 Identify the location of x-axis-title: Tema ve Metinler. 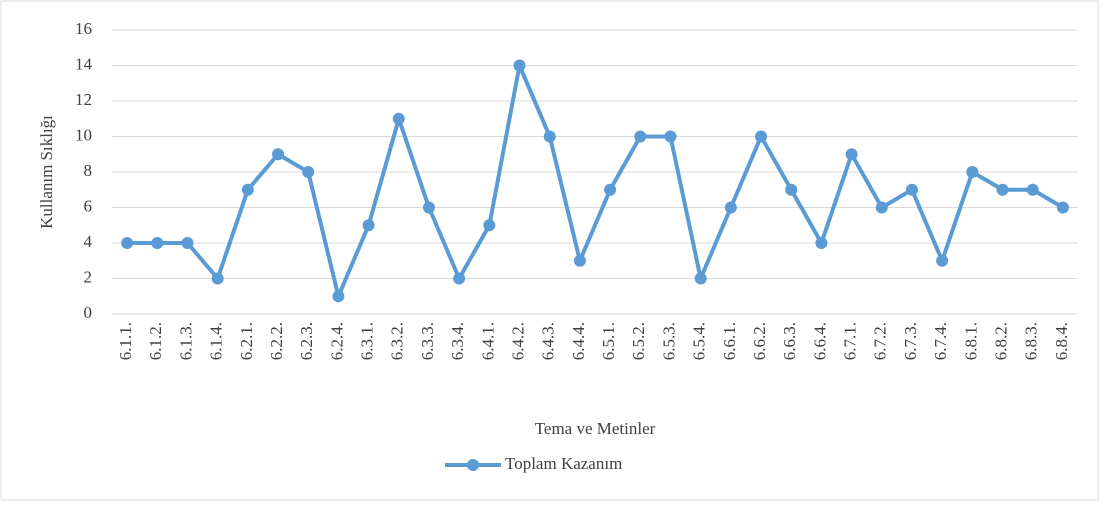
(595, 428).